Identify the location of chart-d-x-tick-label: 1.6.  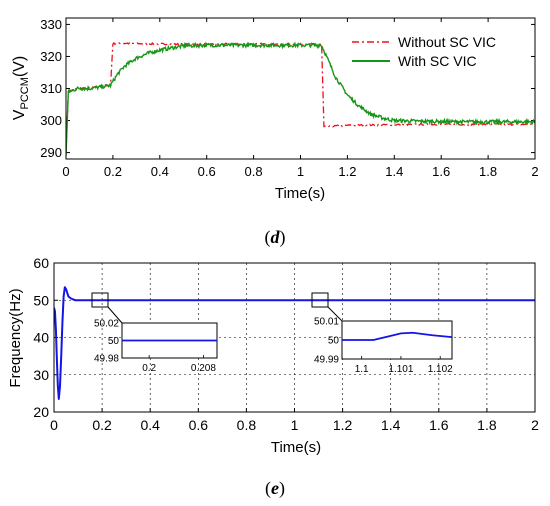
(441, 171).